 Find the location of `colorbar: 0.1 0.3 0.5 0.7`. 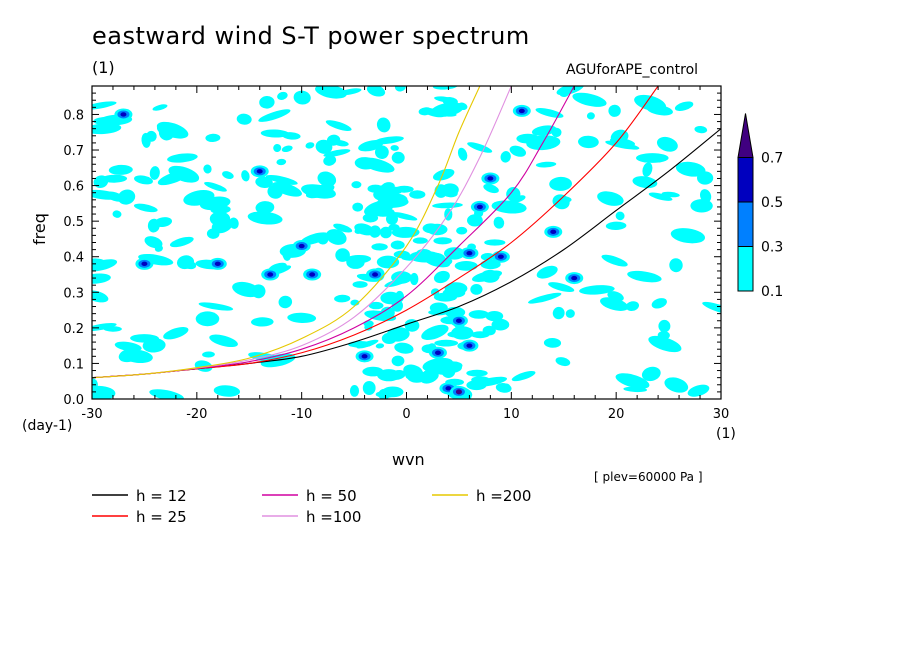

colorbar: 0.1 0.3 0.5 0.7 is located at coordinates (760, 206).